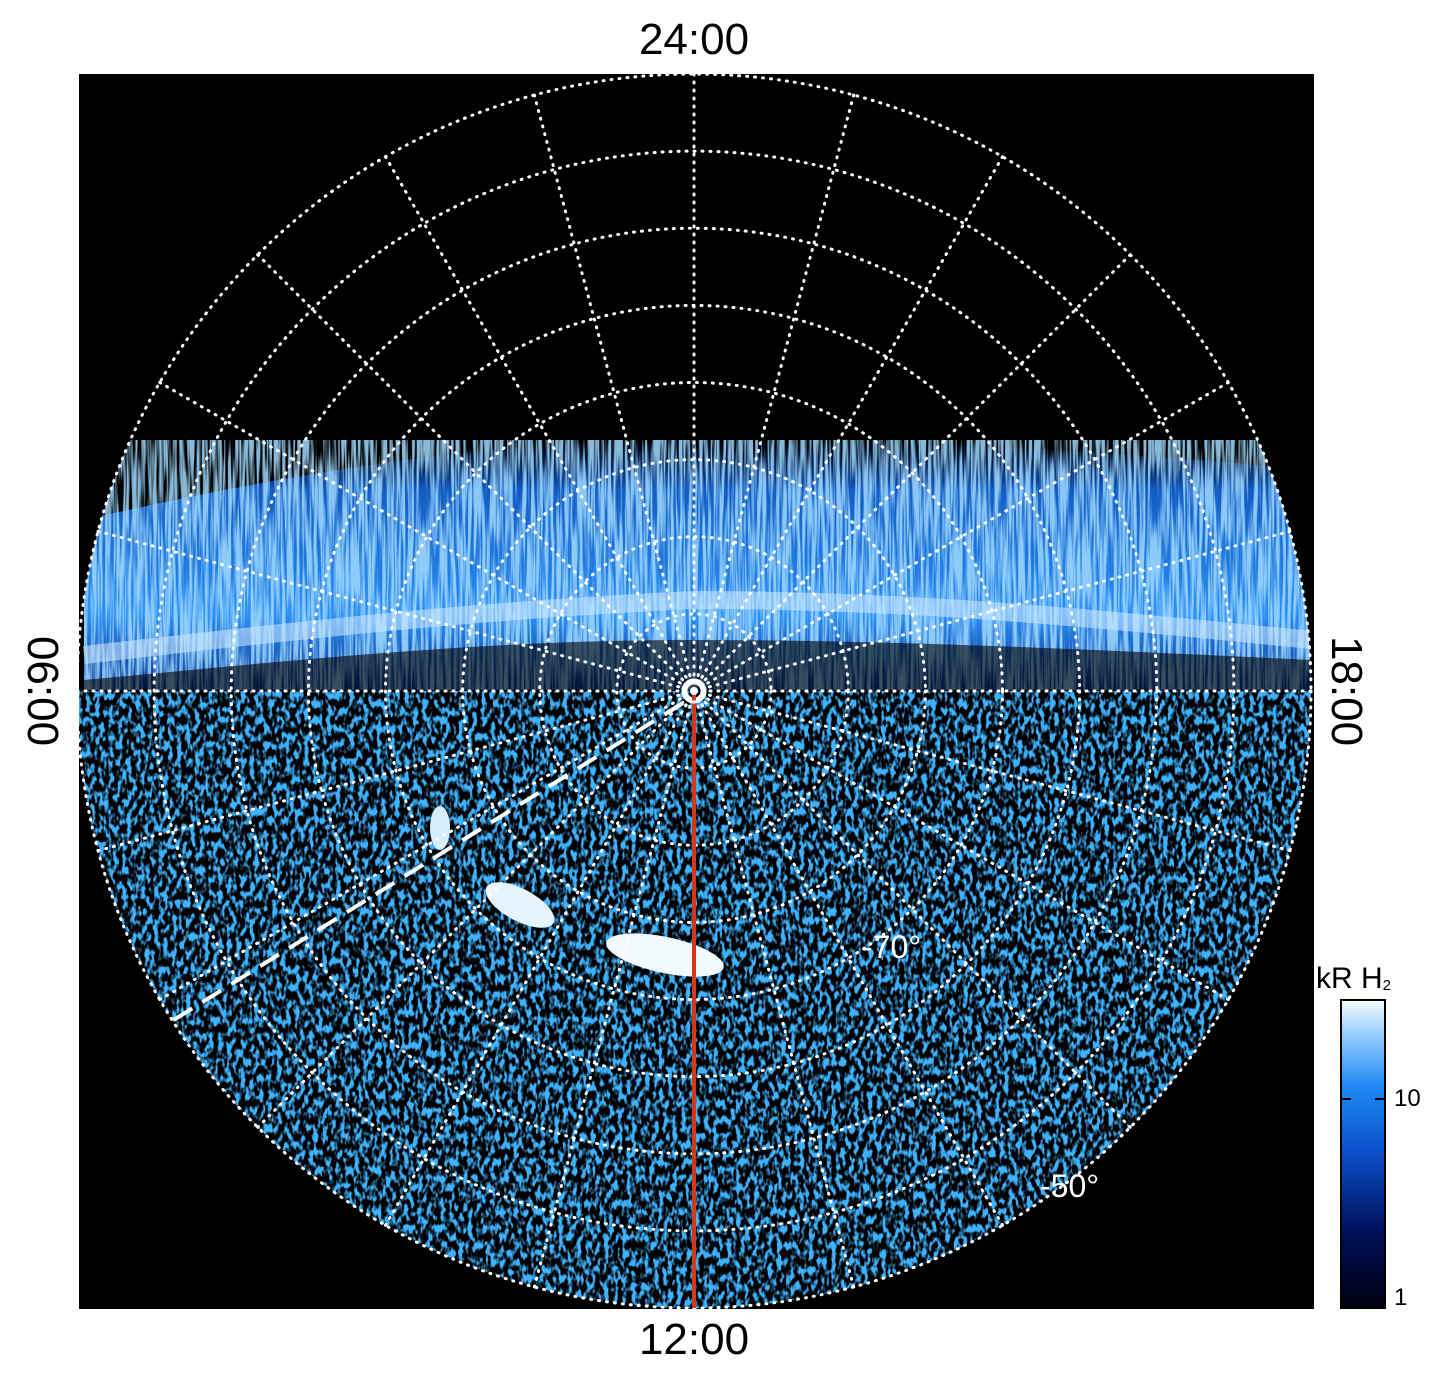 The image size is (1447, 1384). Describe the element at coordinates (697, 665) in the screenshot. I see `dark-gap` at that location.